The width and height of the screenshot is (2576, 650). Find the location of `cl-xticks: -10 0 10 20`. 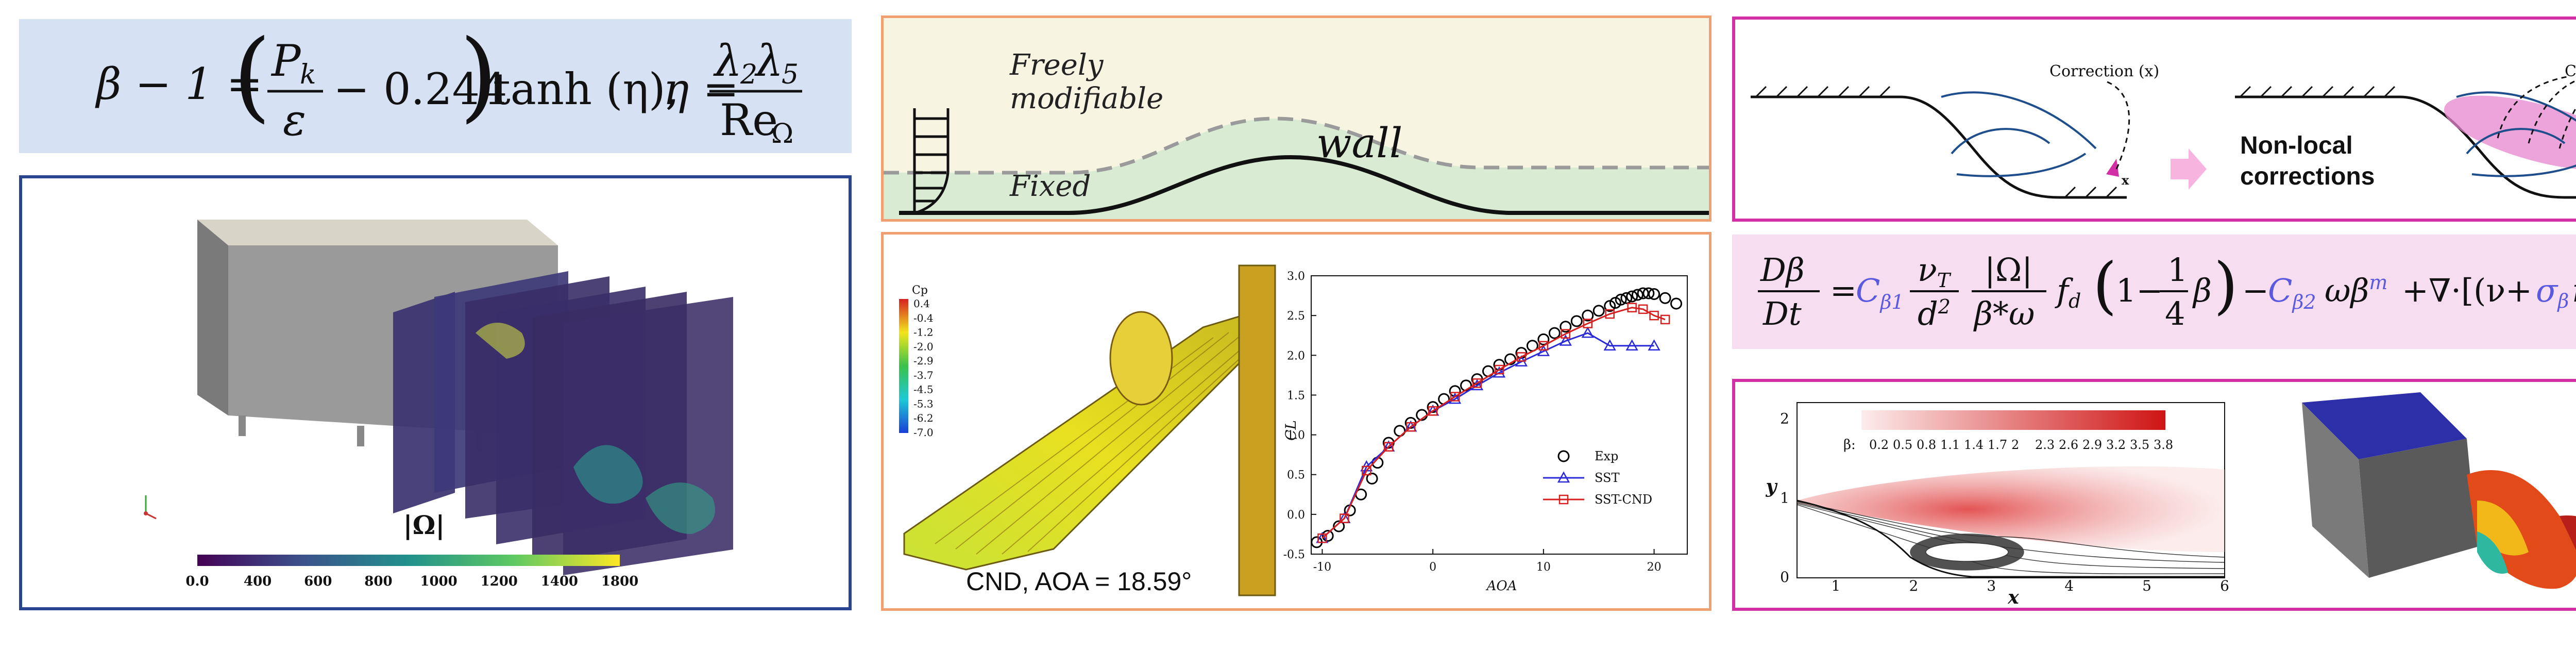

cl-xticks: -10 0 10 20 is located at coordinates (1487, 561).